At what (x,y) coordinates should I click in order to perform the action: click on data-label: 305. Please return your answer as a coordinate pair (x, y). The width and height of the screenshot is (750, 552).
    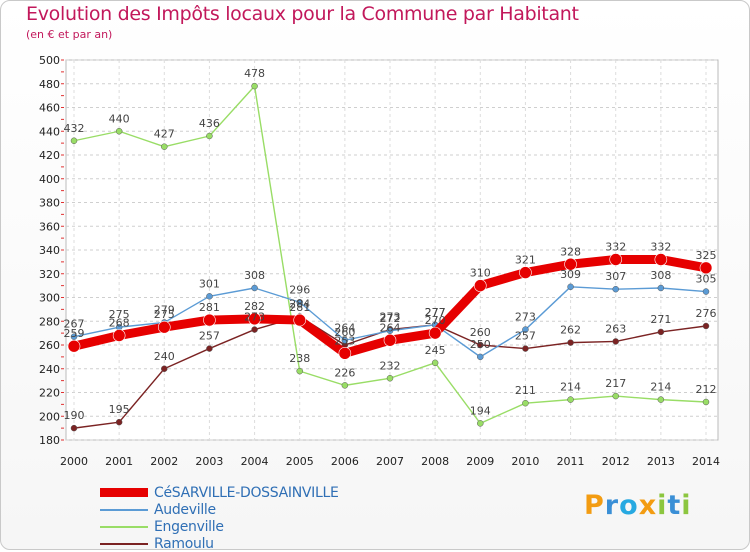
    Looking at the image, I should click on (706, 279).